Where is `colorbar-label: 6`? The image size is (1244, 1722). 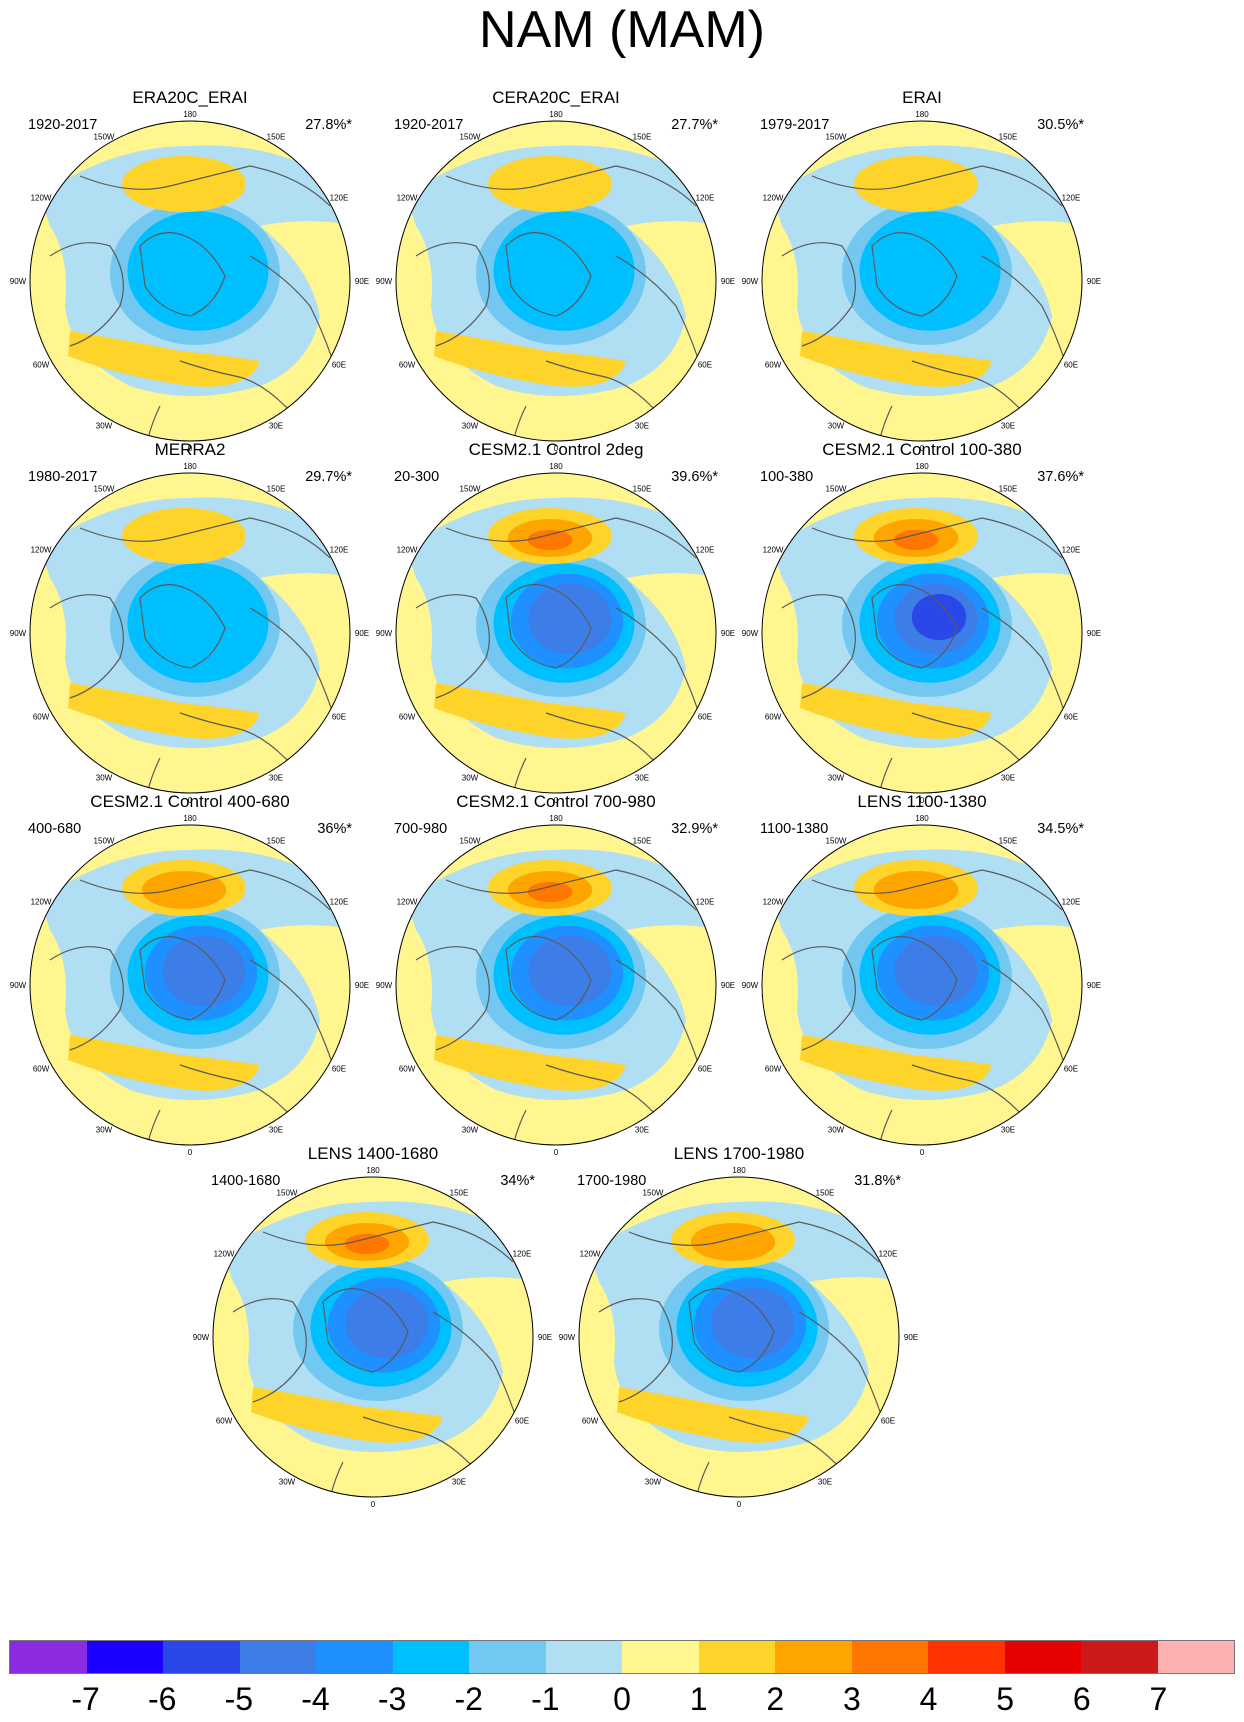
colorbar-label: 6 is located at coordinates (1081, 1699).